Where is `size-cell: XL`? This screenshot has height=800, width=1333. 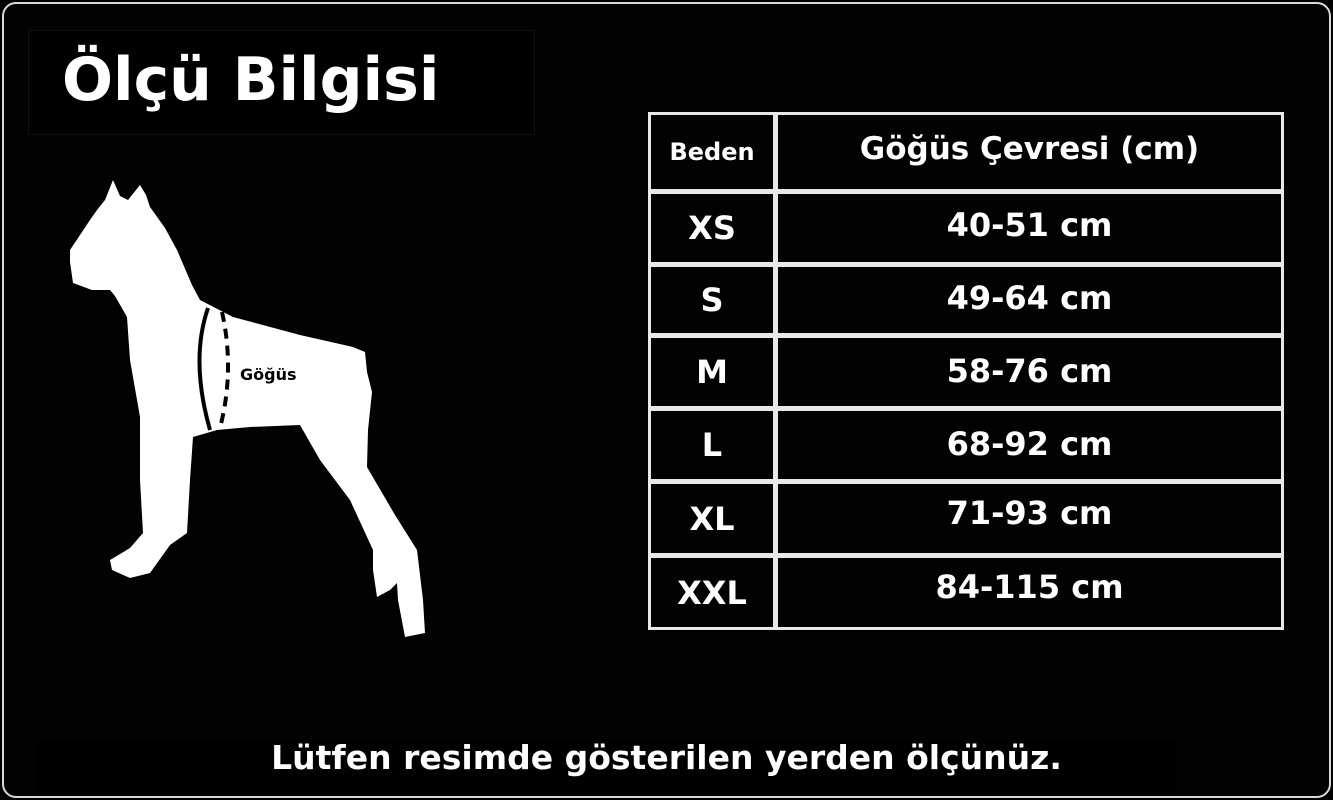
size-cell: XL is located at coordinates (712, 518).